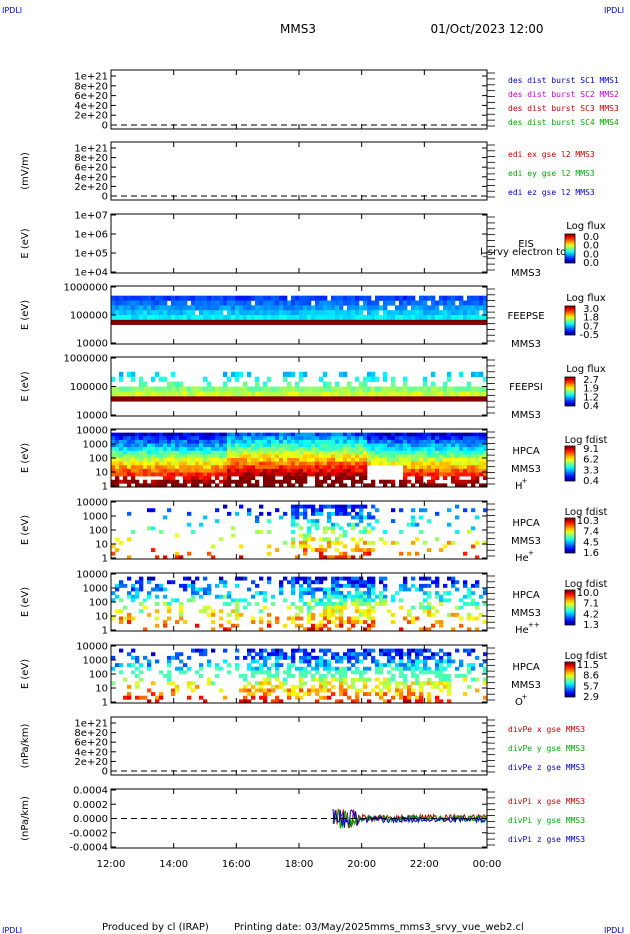  I want to click on legend-entry: divPe x gse MMS3, so click(546, 729).